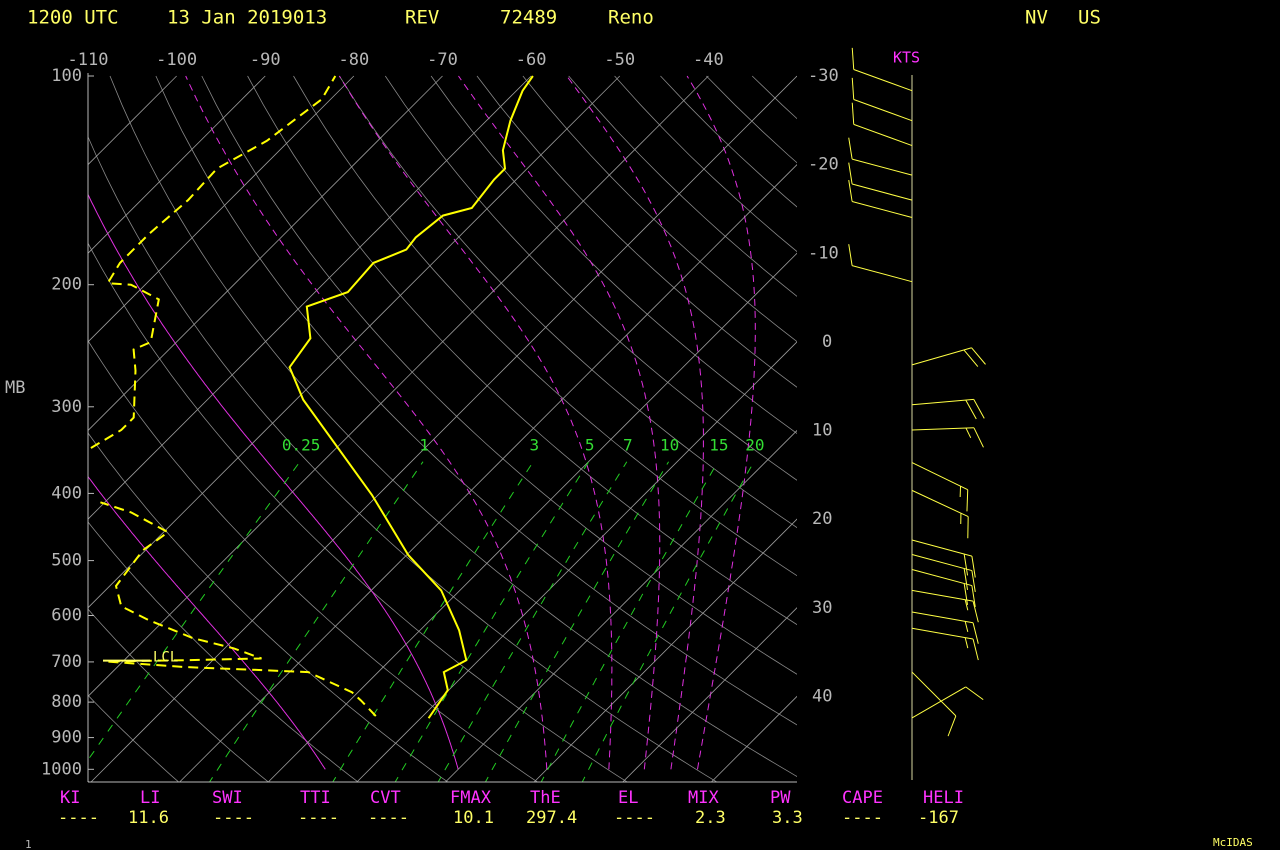 Image resolution: width=1280 pixels, height=850 pixels. I want to click on x-tick-label: -90, so click(265, 60).